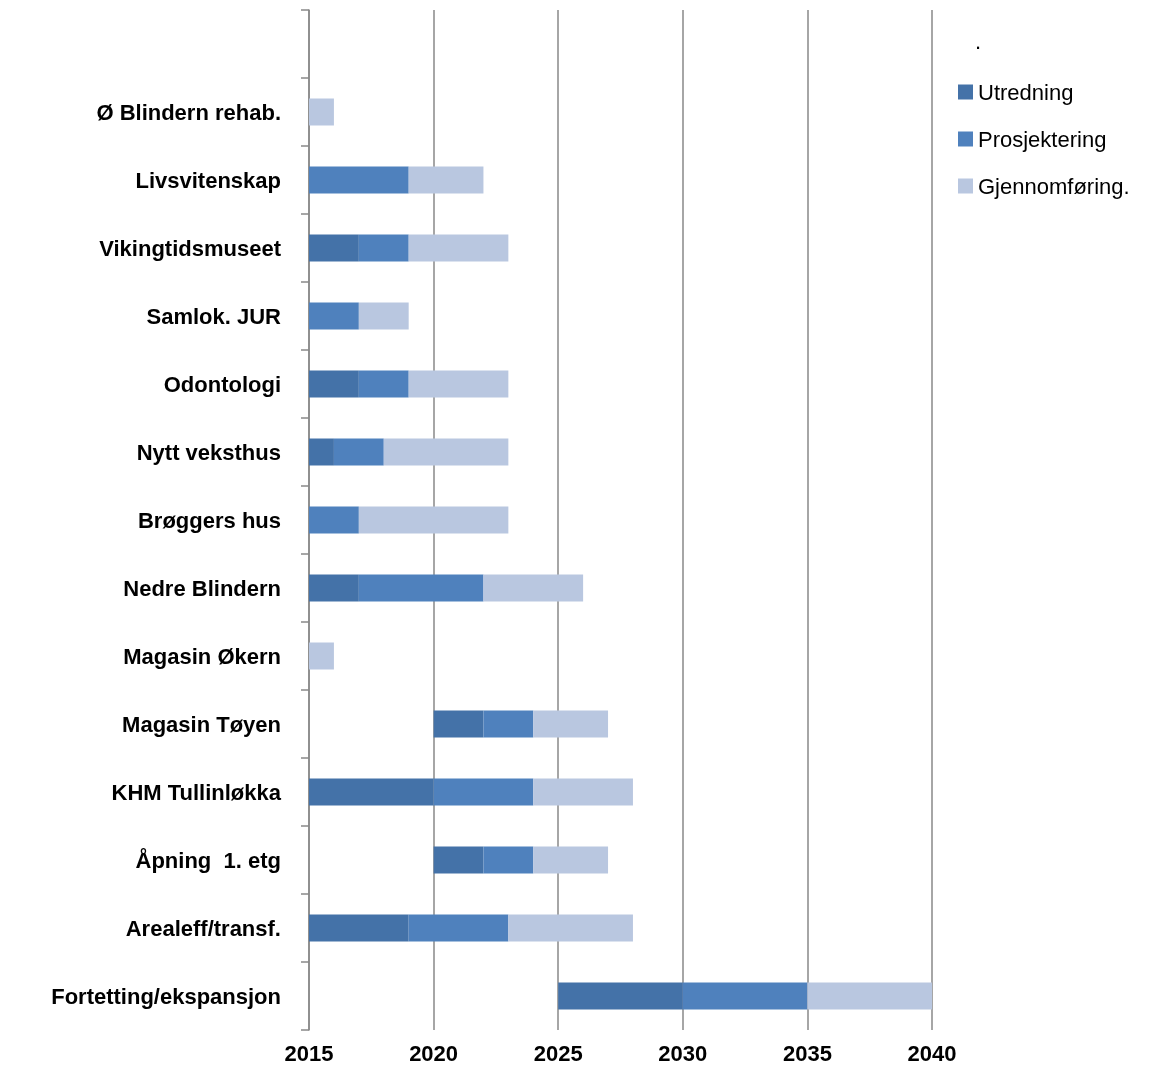  What do you see at coordinates (202, 656) in the screenshot?
I see `y-tick-label: Magasin Økern` at bounding box center [202, 656].